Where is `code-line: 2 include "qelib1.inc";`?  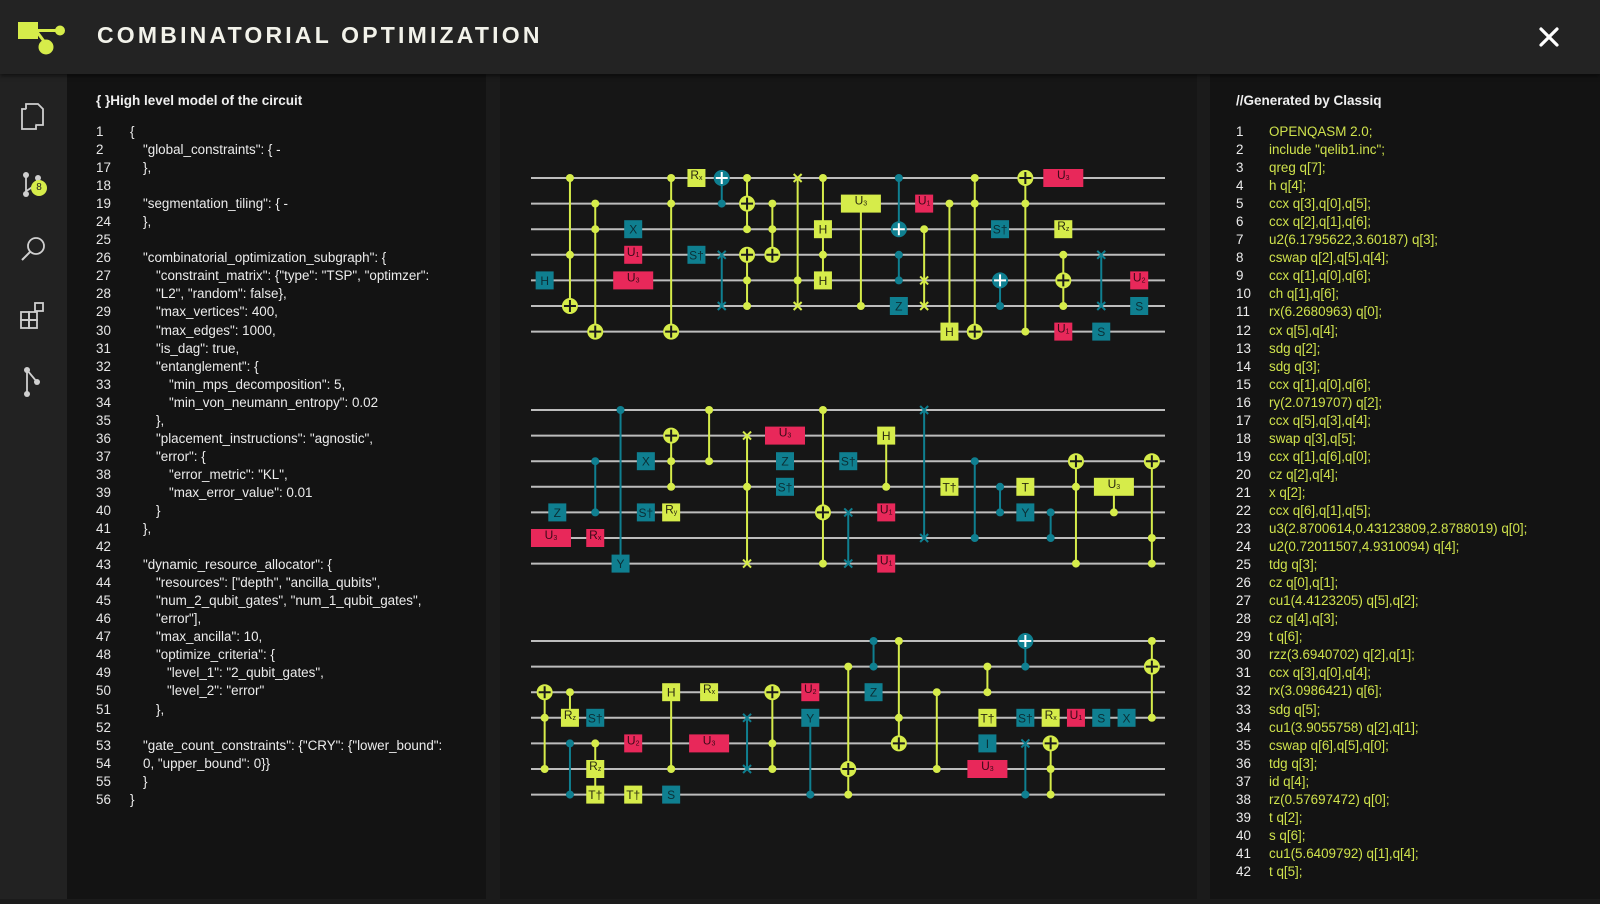 code-line: 2 include "qelib1.inc"; is located at coordinates (1416, 150).